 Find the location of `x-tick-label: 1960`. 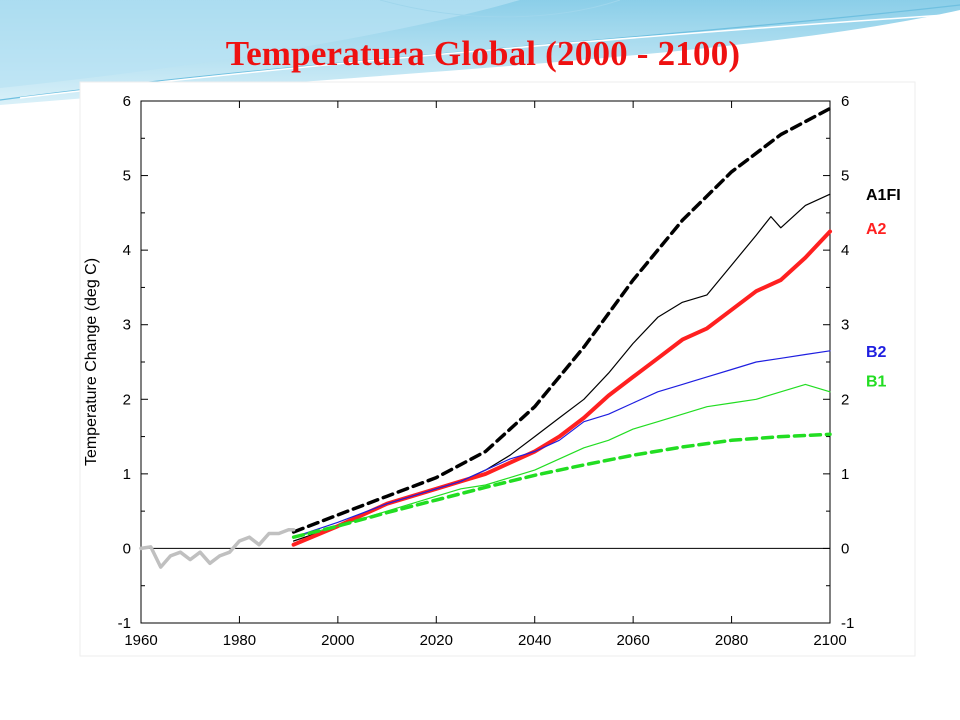

x-tick-label: 1960 is located at coordinates (140, 640).